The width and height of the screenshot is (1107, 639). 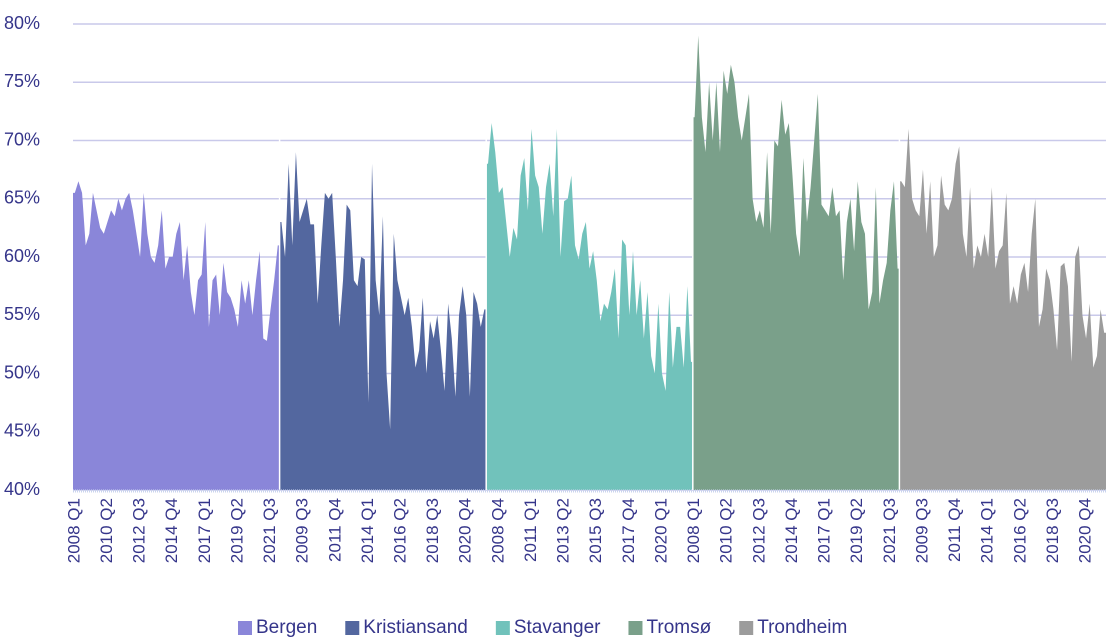 What do you see at coordinates (22, 372) in the screenshot?
I see `y-tick-label: 50%` at bounding box center [22, 372].